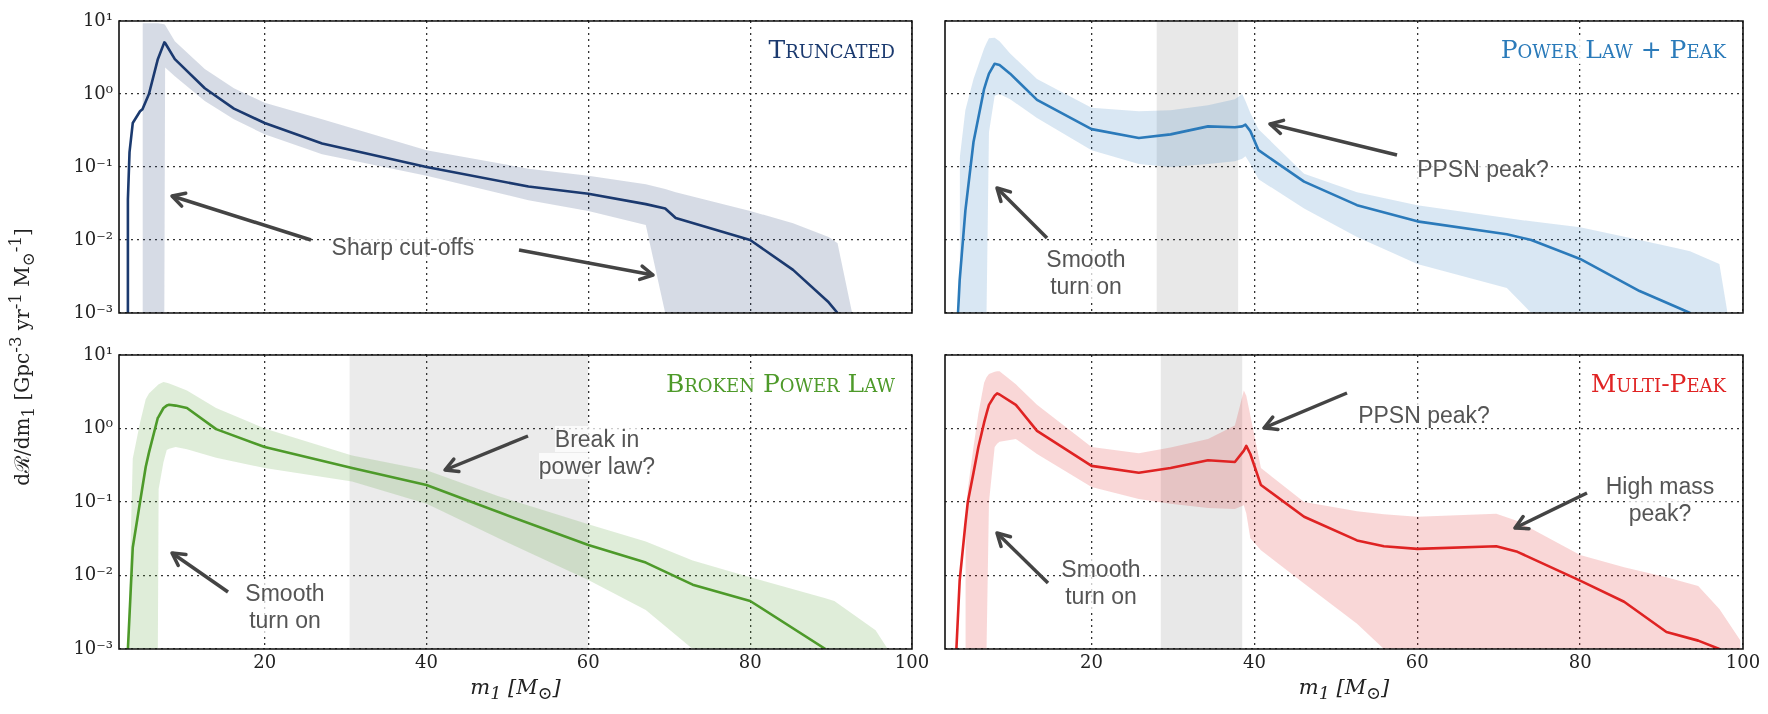 The width and height of the screenshot is (1768, 714). What do you see at coordinates (597, 452) in the screenshot?
I see `annotation: Break in power law?` at bounding box center [597, 452].